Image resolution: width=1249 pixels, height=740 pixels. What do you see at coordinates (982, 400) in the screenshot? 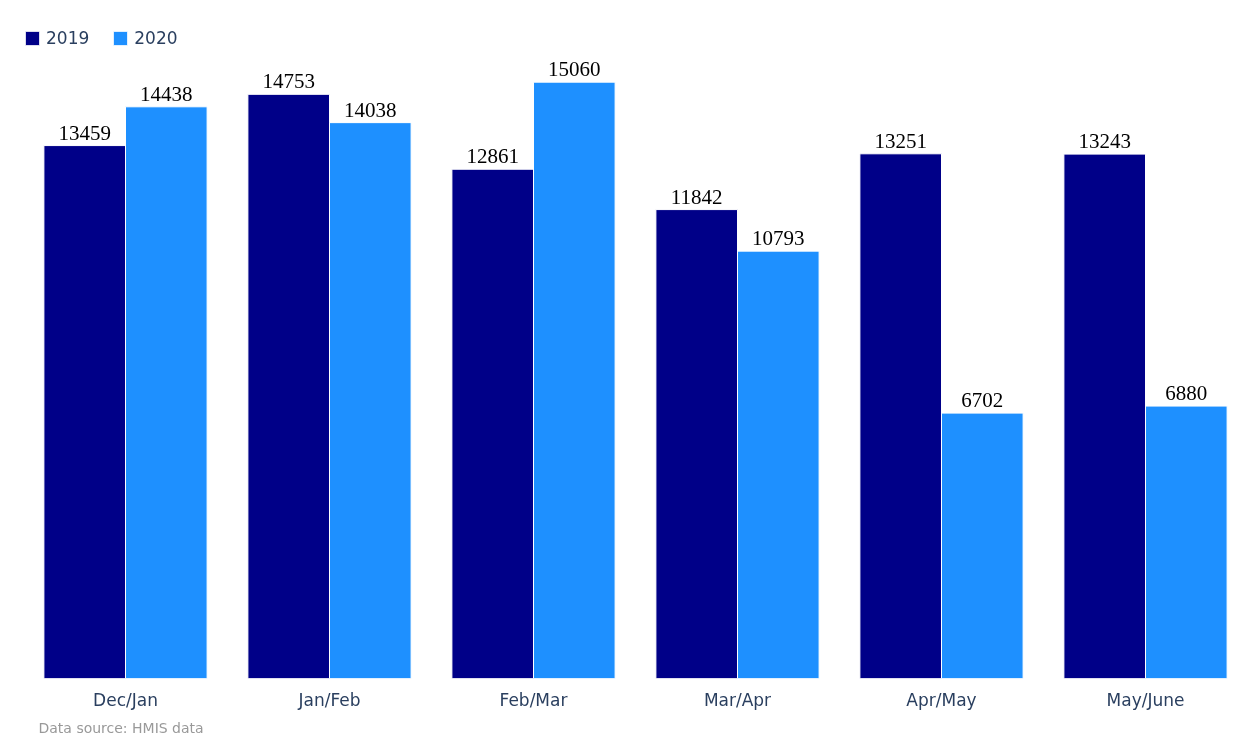
I see `data-label: 6702` at bounding box center [982, 400].